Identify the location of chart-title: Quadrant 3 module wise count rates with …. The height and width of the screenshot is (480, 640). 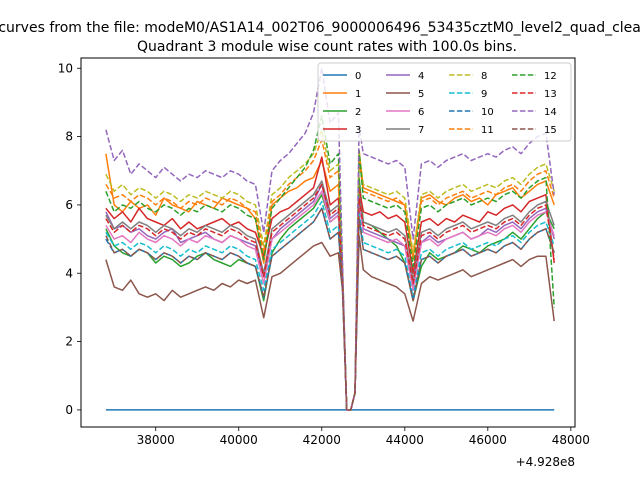
(327, 47).